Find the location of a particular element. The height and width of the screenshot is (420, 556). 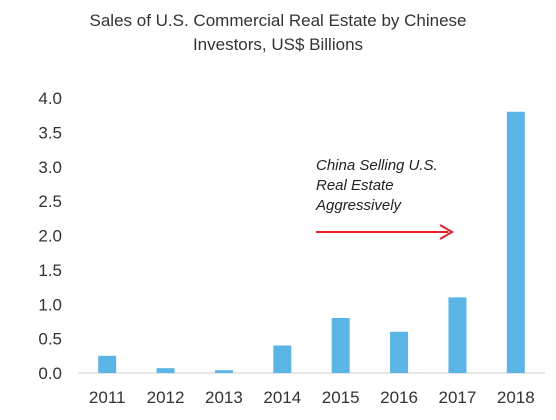

y-tick-label: 3.5 is located at coordinates (50, 132).